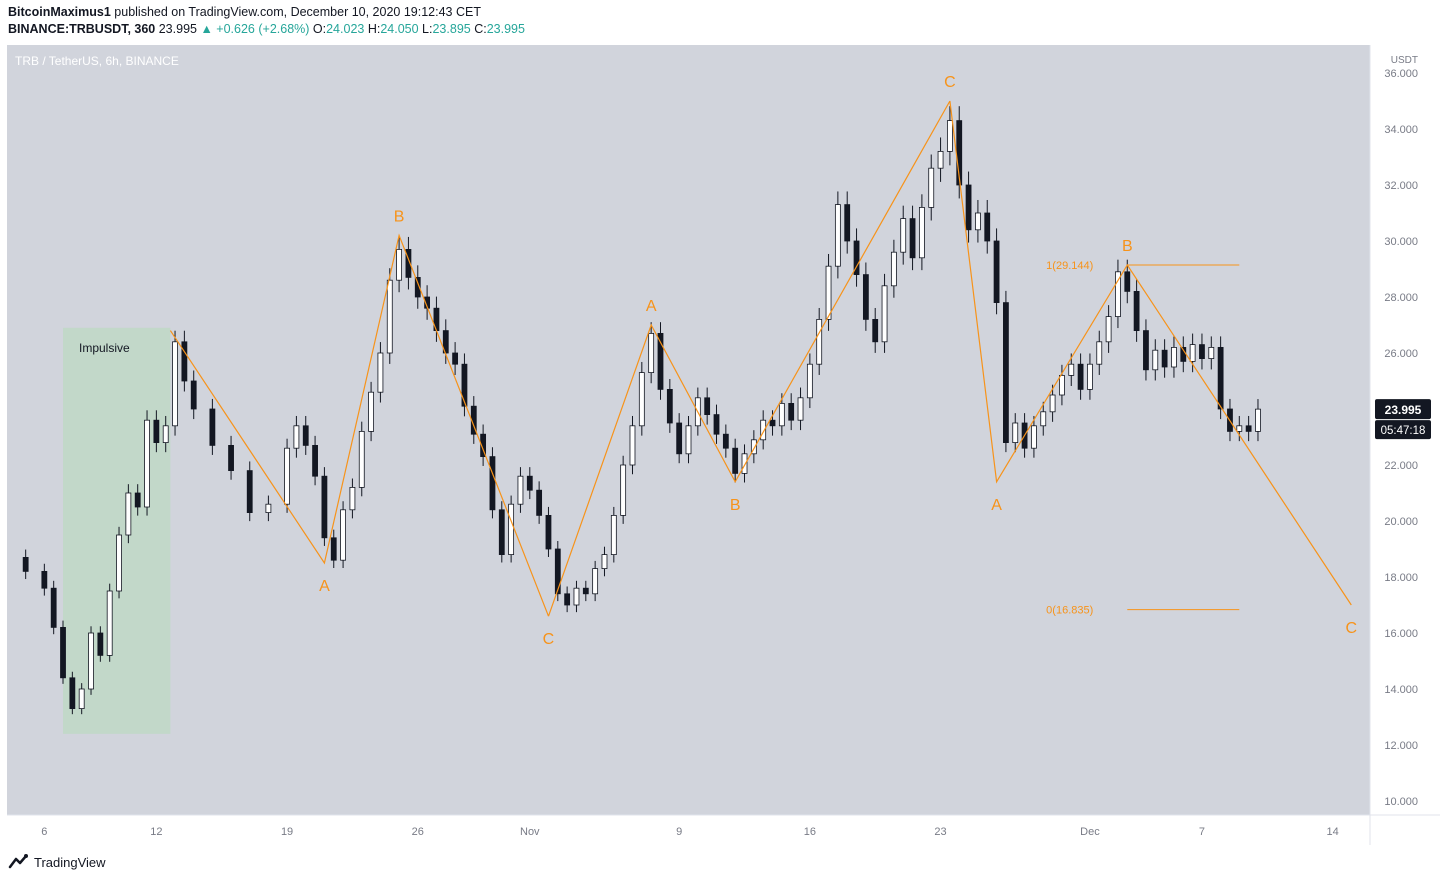  I want to click on y-tick-label: 26.000, so click(1401, 354).